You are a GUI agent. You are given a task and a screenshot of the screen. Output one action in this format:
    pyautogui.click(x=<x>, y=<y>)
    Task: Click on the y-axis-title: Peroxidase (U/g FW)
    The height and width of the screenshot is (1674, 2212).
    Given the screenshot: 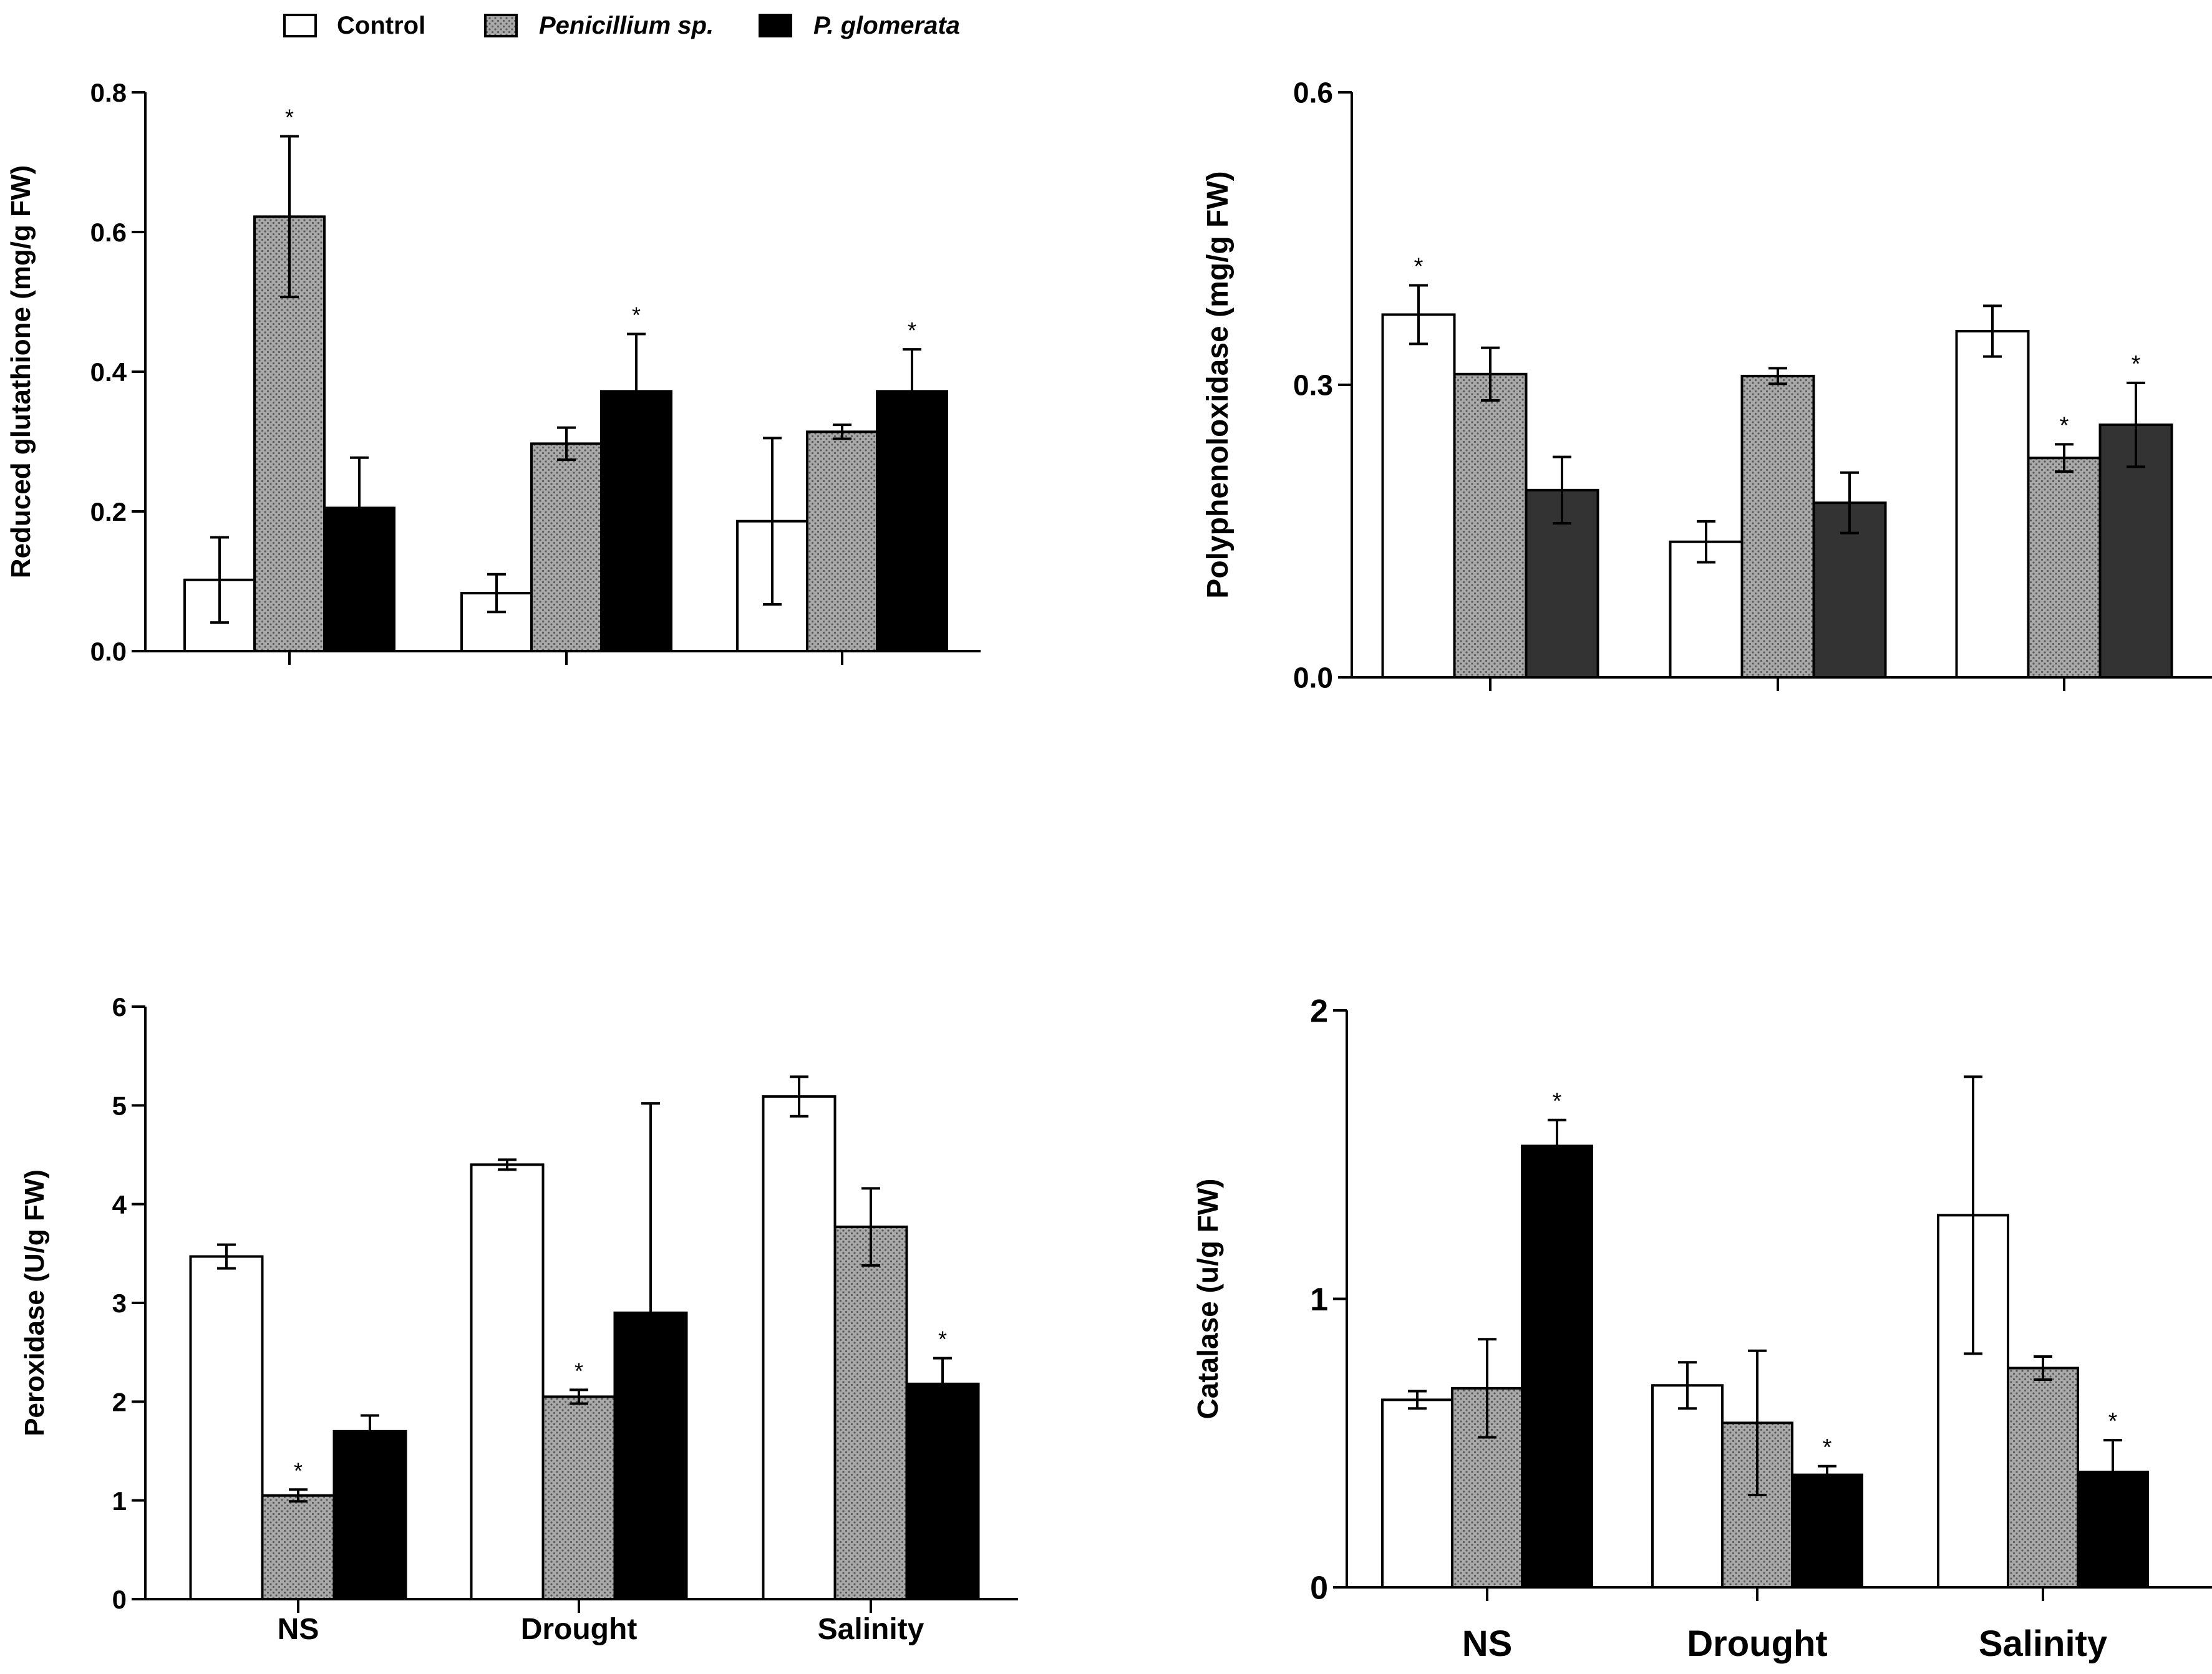 What is the action you would take?
    pyautogui.click(x=34, y=1302)
    